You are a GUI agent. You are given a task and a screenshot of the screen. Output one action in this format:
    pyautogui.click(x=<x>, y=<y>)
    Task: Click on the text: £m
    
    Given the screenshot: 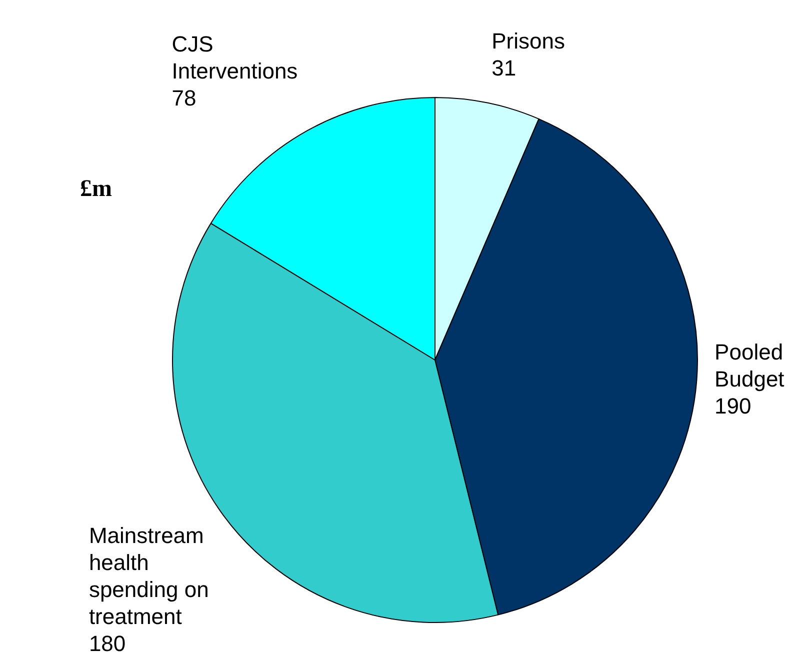 What is the action you would take?
    pyautogui.click(x=96, y=189)
    